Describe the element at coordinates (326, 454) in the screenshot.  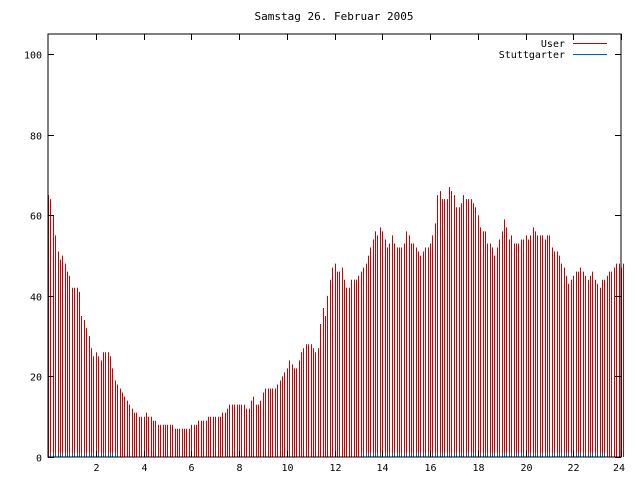
I see `stuttgarter-series` at that location.